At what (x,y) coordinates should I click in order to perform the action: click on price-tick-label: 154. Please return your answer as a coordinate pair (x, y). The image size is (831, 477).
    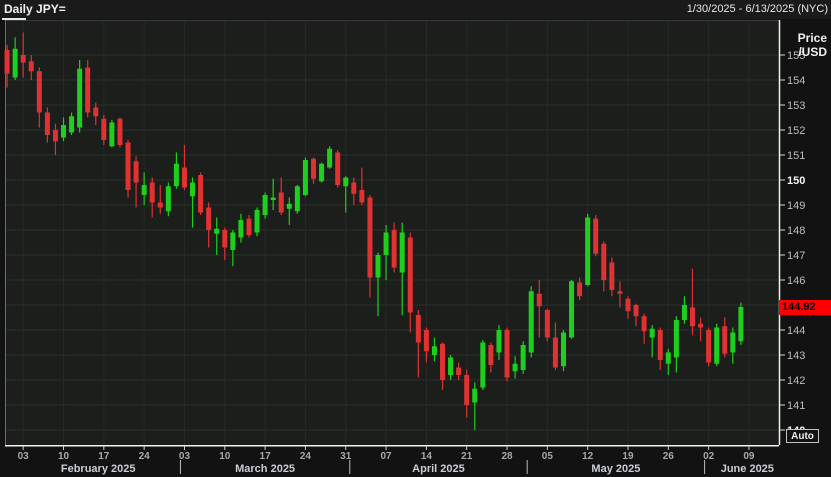
    Looking at the image, I should click on (796, 81).